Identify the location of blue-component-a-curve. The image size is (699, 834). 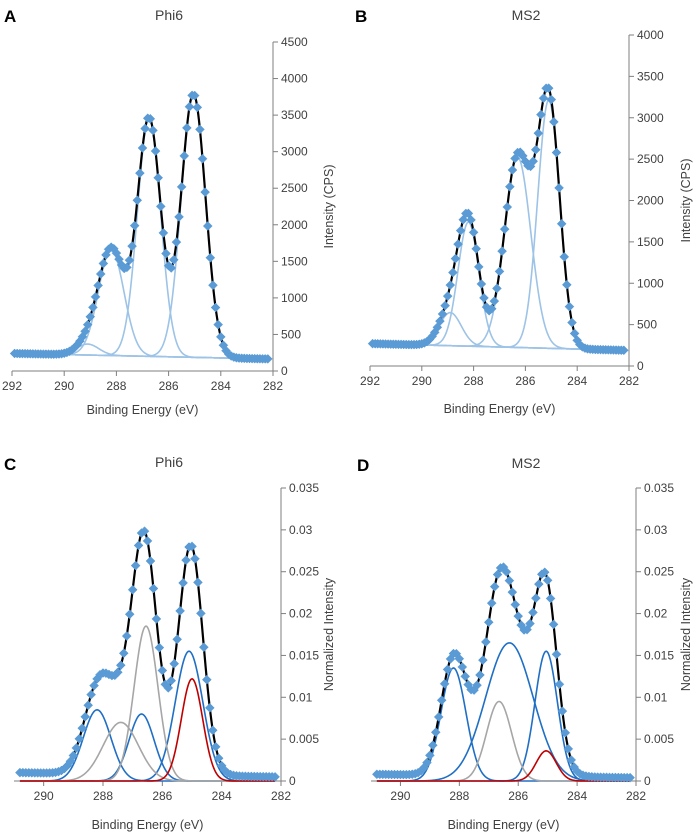
(503, 724).